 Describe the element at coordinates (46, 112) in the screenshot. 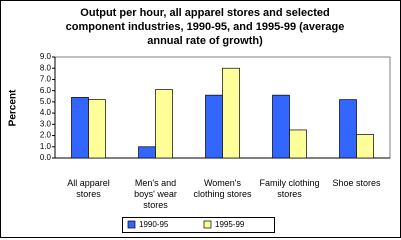

I see `y-tick-label: 4.0` at that location.